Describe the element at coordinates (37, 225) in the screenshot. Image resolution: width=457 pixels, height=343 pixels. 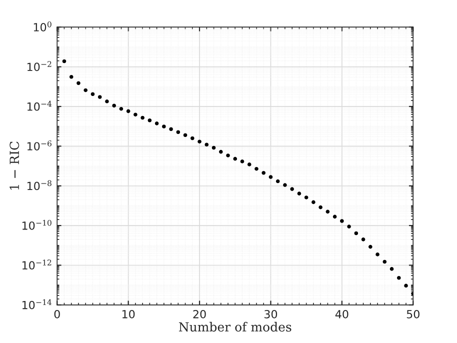
I see `y-tick-label: 10$^{−10}$` at that location.